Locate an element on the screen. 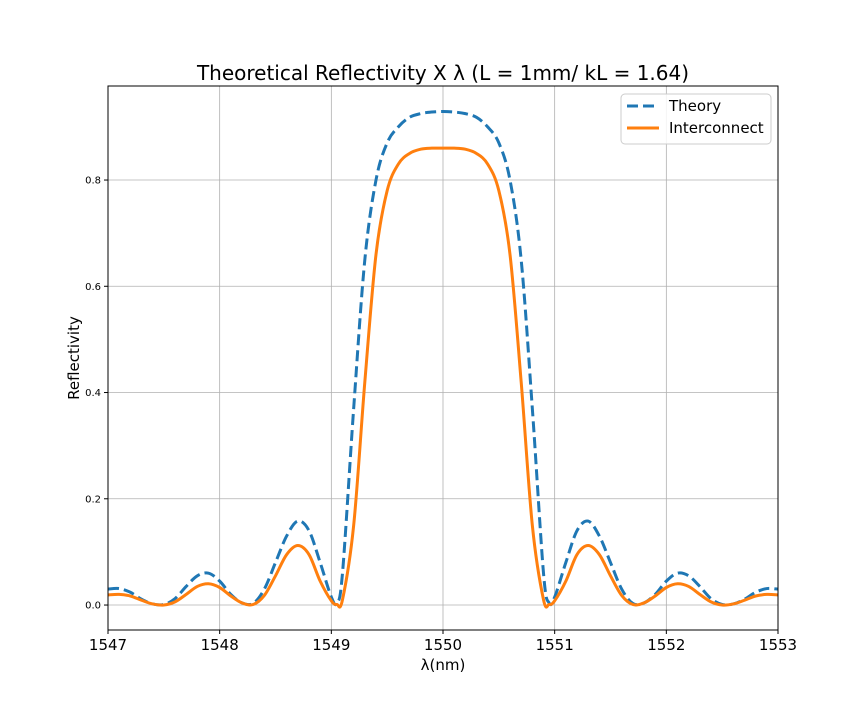  legend-label-interconnect: Interconnect is located at coordinates (716, 128).